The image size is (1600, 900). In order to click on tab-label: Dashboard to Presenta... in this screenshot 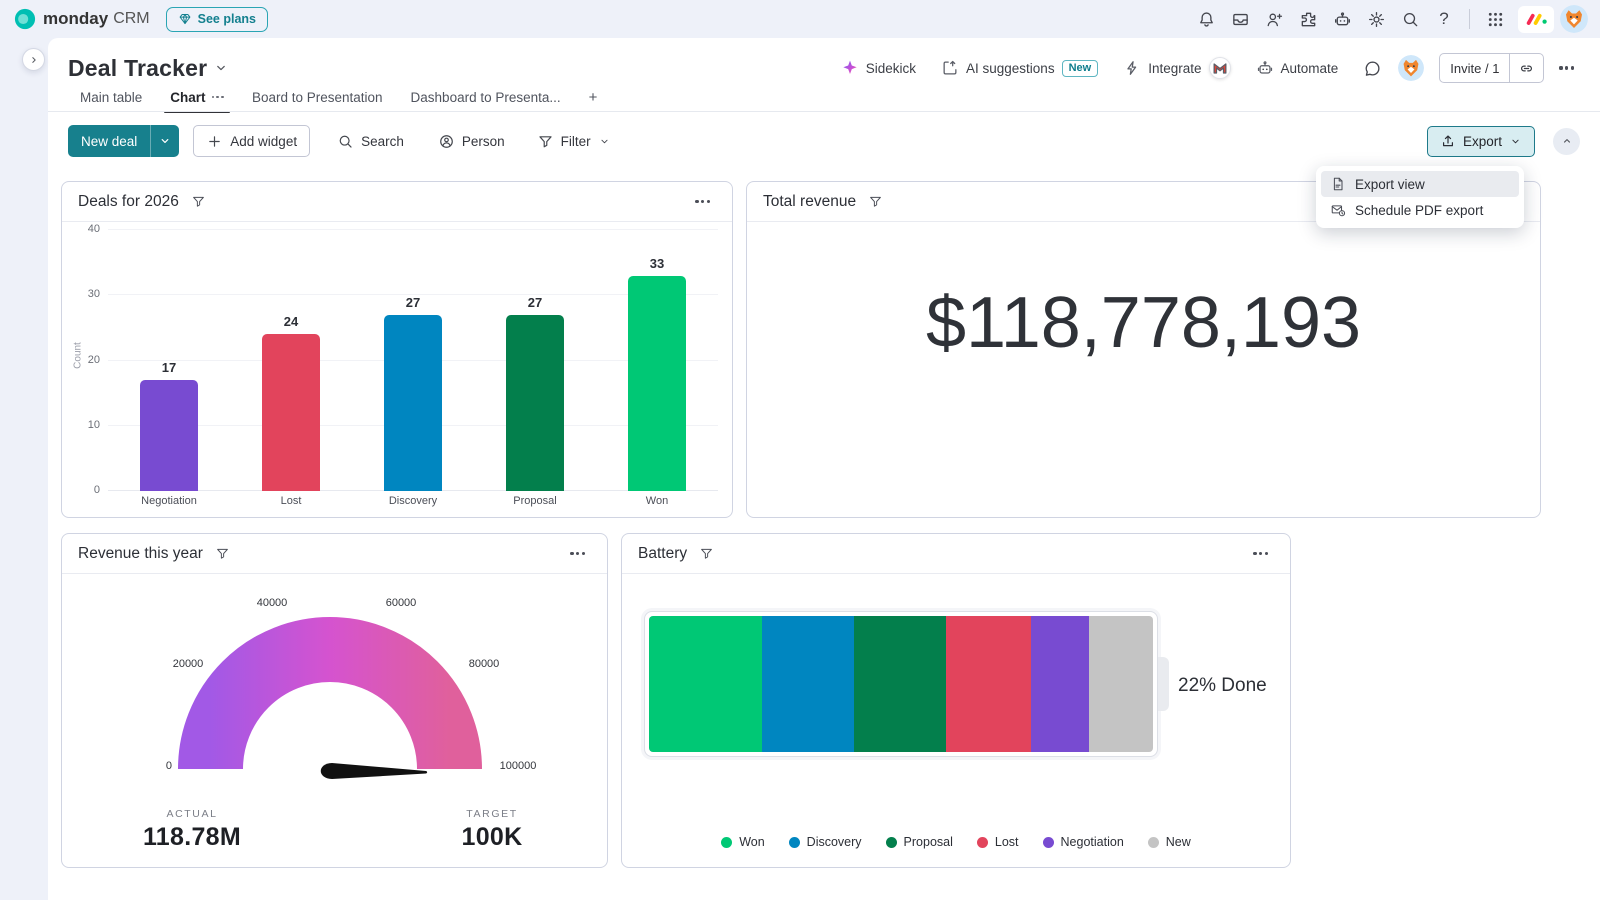, I will do `click(485, 97)`.